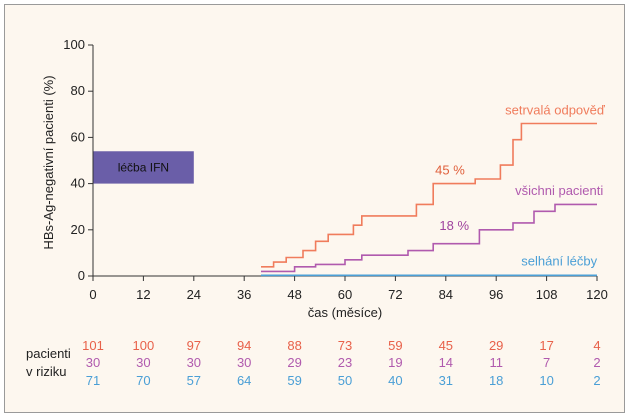  What do you see at coordinates (559, 261) in the screenshot?
I see `series-label: selhání léčby` at bounding box center [559, 261].